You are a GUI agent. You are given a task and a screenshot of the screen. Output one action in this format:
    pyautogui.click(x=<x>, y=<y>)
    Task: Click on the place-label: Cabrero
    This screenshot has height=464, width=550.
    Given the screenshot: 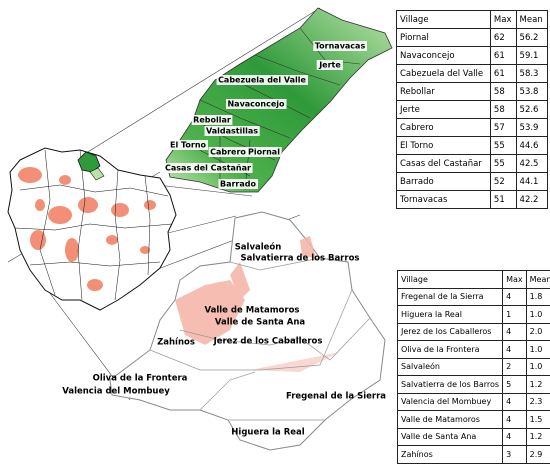 What is the action you would take?
    pyautogui.click(x=228, y=152)
    